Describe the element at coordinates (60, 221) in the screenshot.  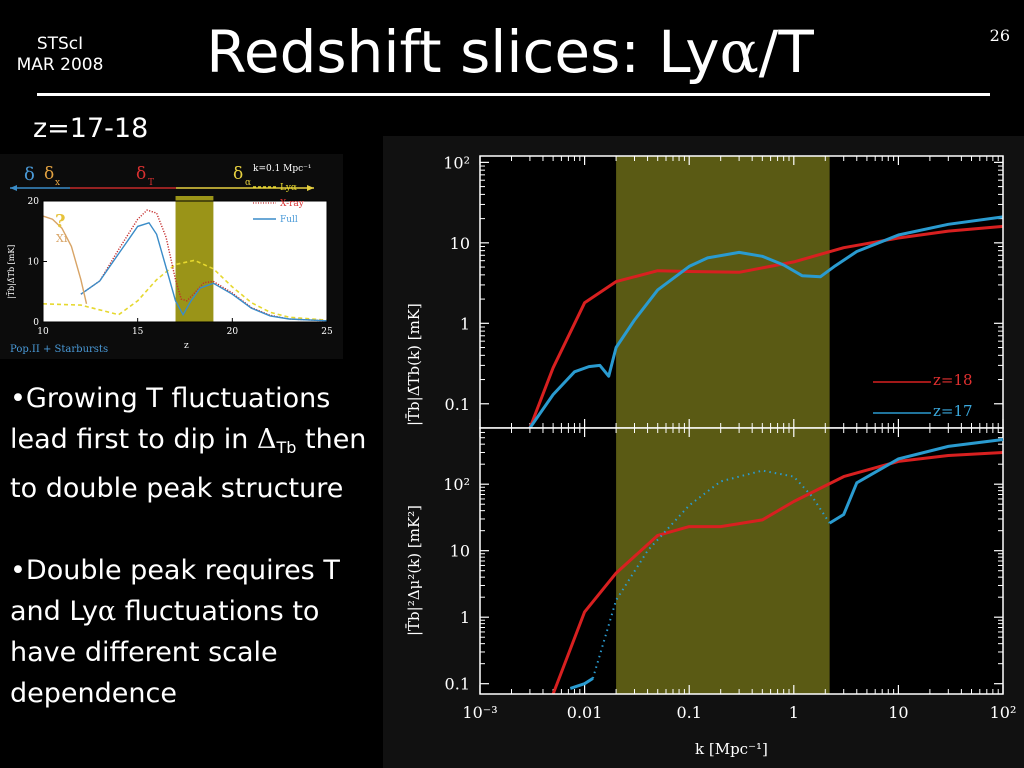
I see `question-mark-label: ?` at that location.